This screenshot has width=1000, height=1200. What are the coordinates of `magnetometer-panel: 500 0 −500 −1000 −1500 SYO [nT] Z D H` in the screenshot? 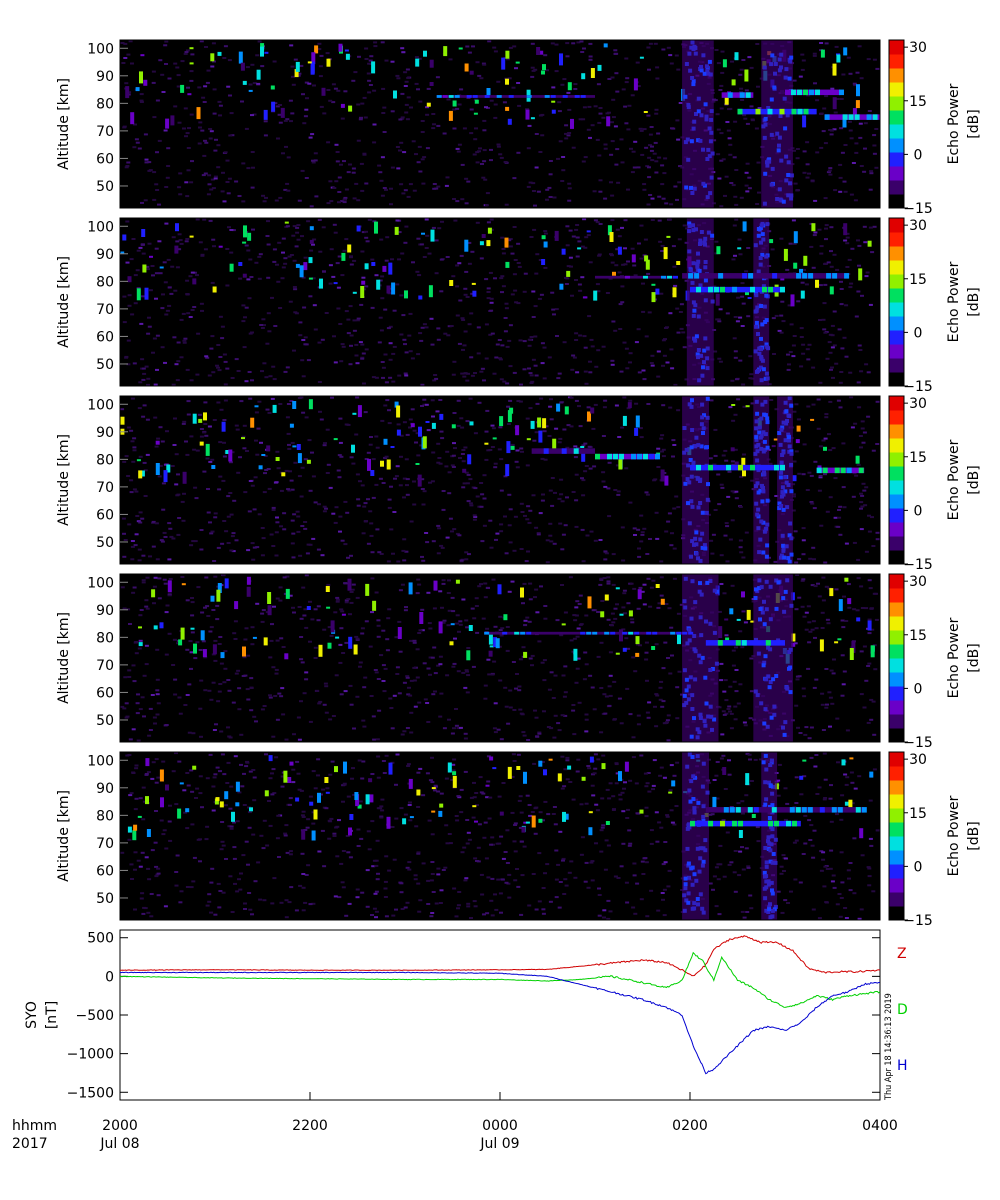 It's located at (466, 1015).